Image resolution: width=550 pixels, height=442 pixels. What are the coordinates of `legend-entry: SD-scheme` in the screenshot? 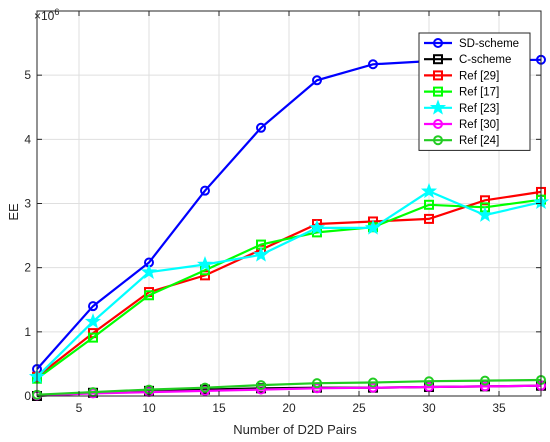 It's located at (471, 44).